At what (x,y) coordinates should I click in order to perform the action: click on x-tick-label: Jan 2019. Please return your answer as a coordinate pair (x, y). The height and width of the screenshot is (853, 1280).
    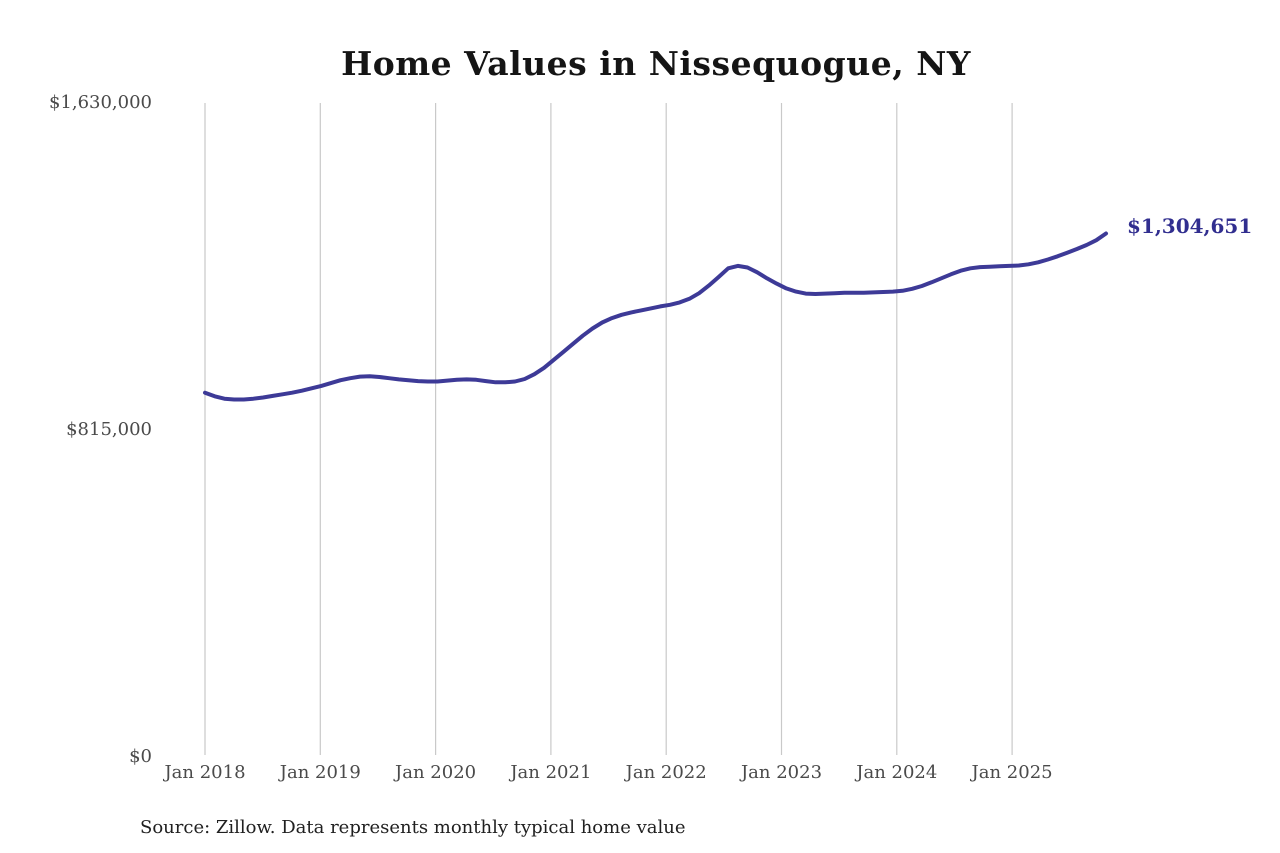
    Looking at the image, I should click on (320, 772).